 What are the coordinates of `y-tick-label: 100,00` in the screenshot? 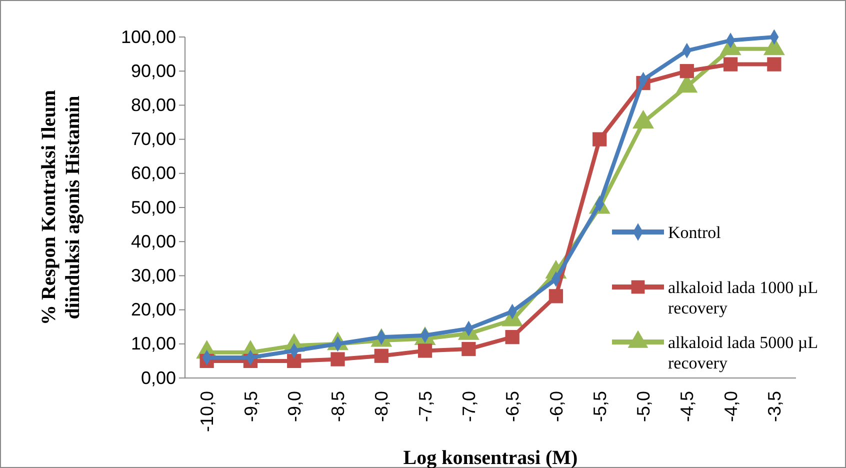 It's located at (148, 36).